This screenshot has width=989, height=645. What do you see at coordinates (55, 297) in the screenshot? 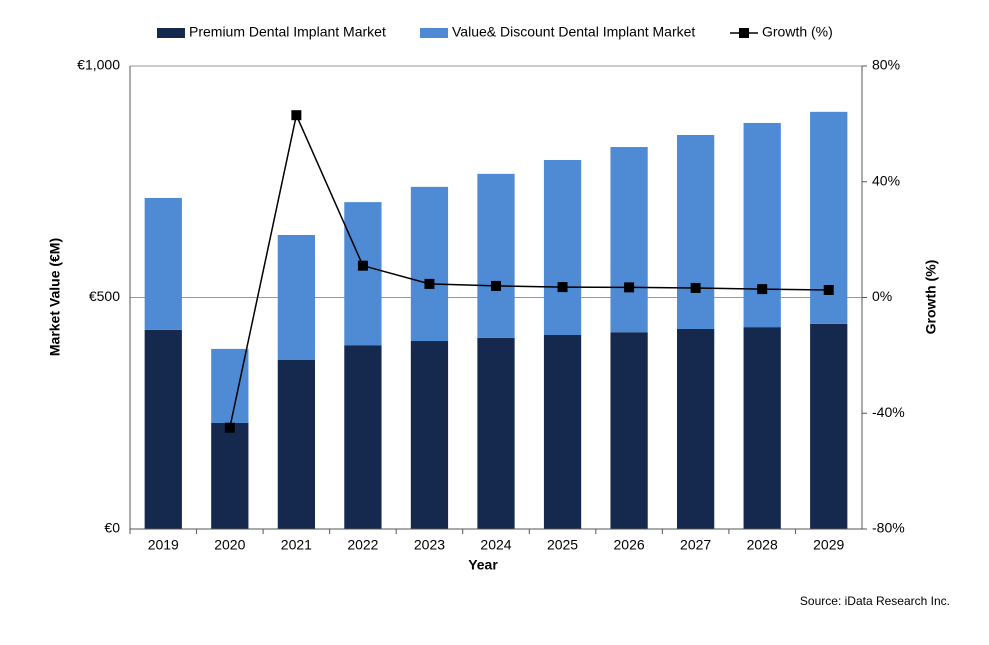
I see `y-axis-title: Market Value (€M)` at bounding box center [55, 297].